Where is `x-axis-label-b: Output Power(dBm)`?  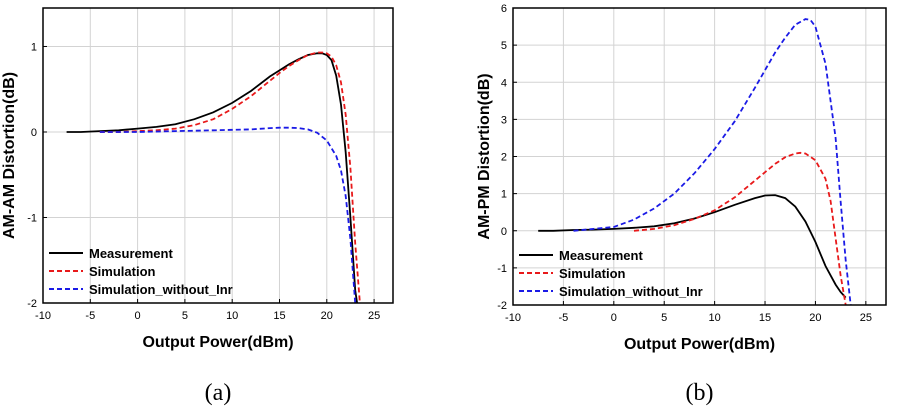 x-axis-label-b: Output Power(dBm) is located at coordinates (699, 344).